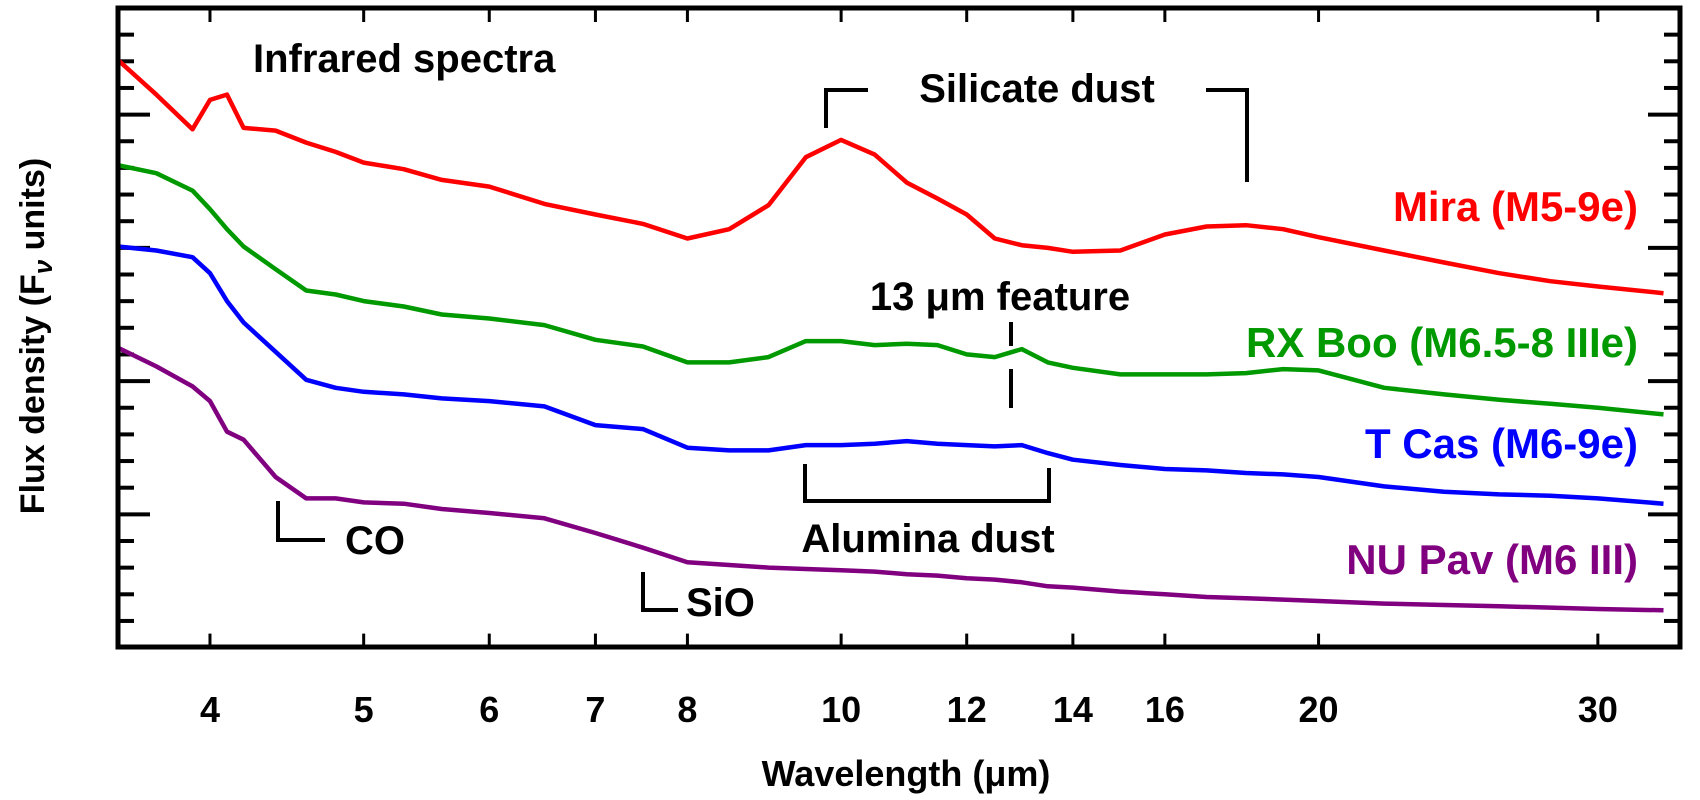  Describe the element at coordinates (1442, 342) in the screenshot. I see `series-label-rx-boo: RX Boo (M6.5-8 IIIe)` at that location.